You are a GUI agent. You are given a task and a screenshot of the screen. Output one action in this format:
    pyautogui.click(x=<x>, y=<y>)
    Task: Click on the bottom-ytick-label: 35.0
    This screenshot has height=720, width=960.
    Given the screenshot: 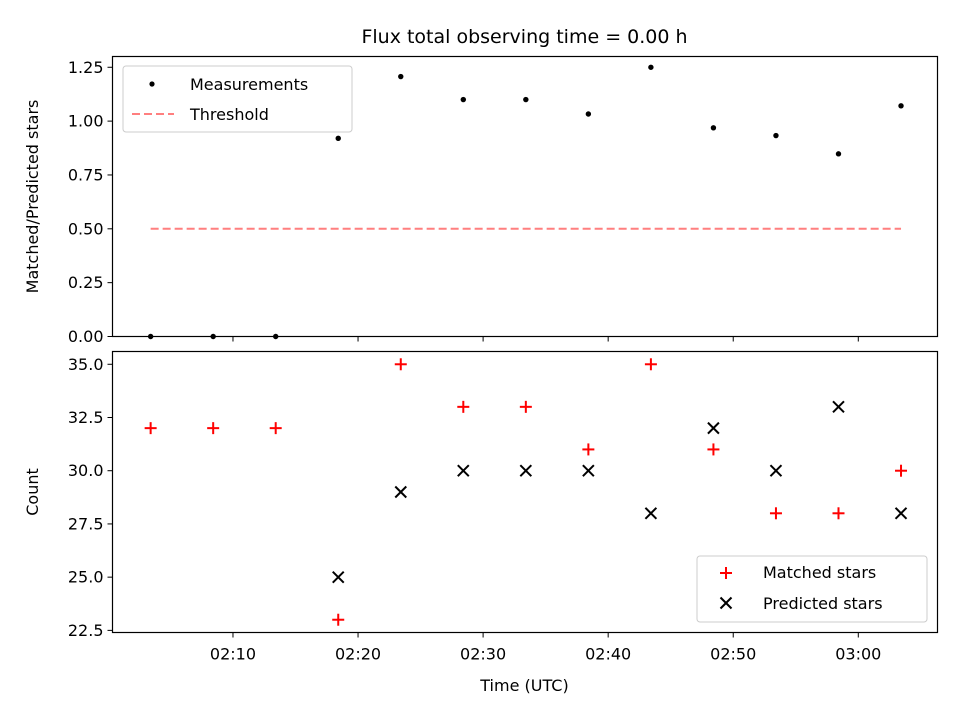 What is the action you would take?
    pyautogui.click(x=86, y=364)
    